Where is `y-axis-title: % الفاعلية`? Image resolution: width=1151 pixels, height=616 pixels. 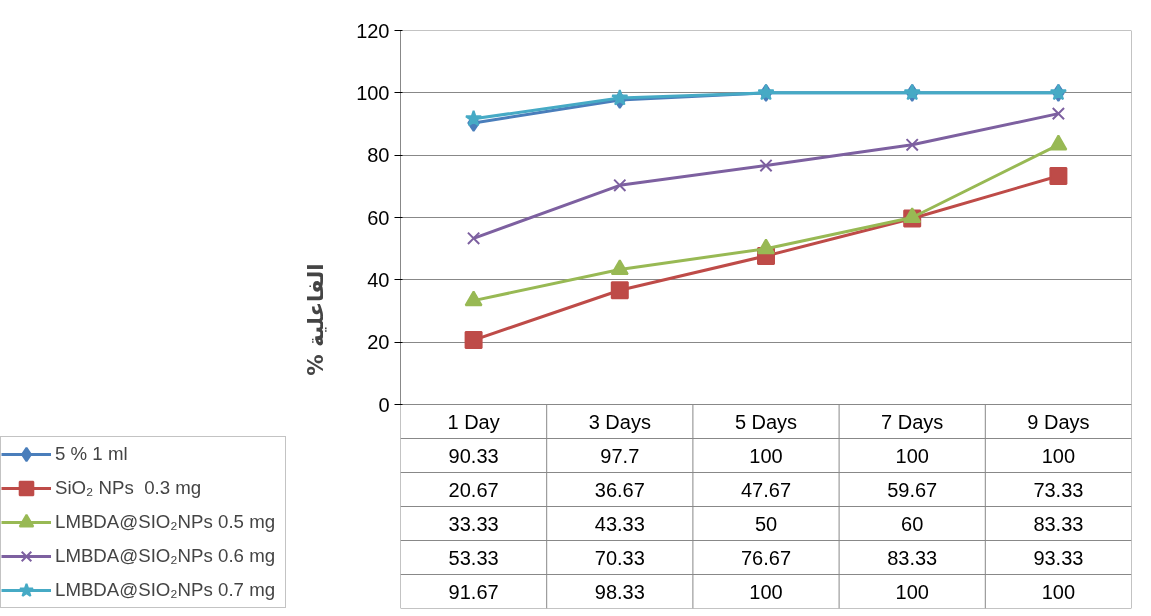
y-axis-title: % الفاعلية is located at coordinates (316, 319).